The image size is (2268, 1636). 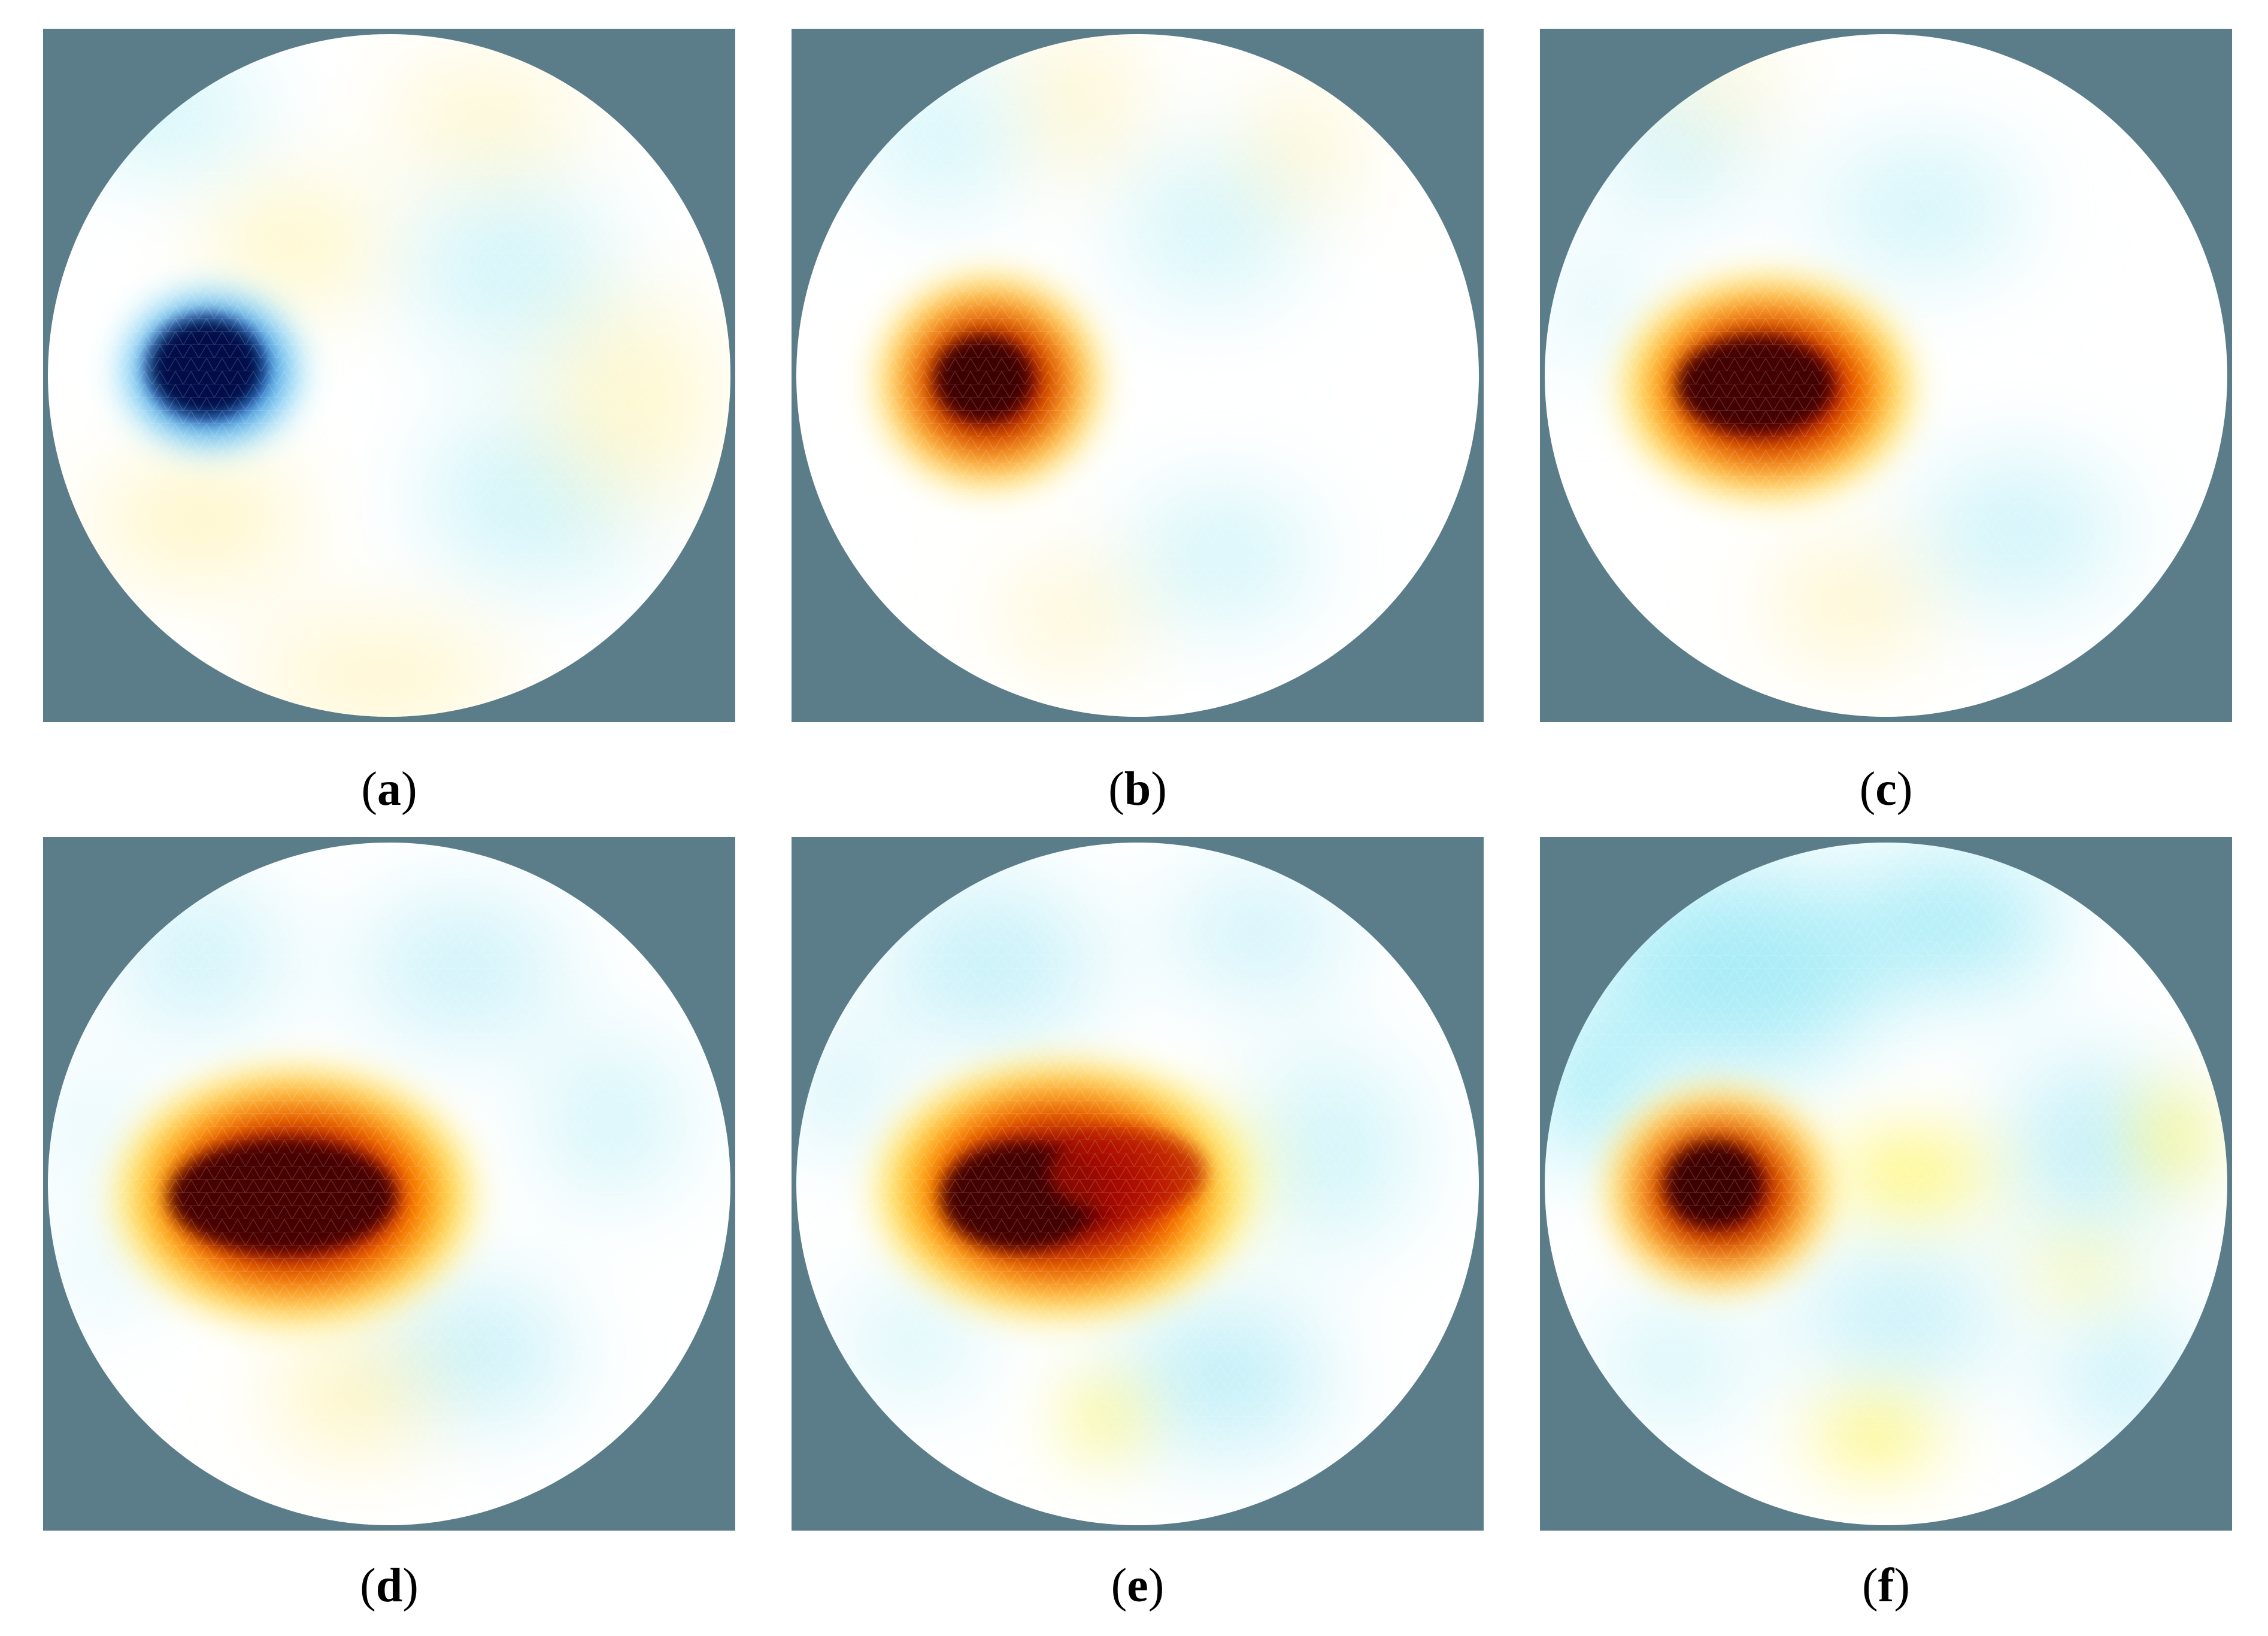 I want to click on panel-a-image, so click(x=389, y=376).